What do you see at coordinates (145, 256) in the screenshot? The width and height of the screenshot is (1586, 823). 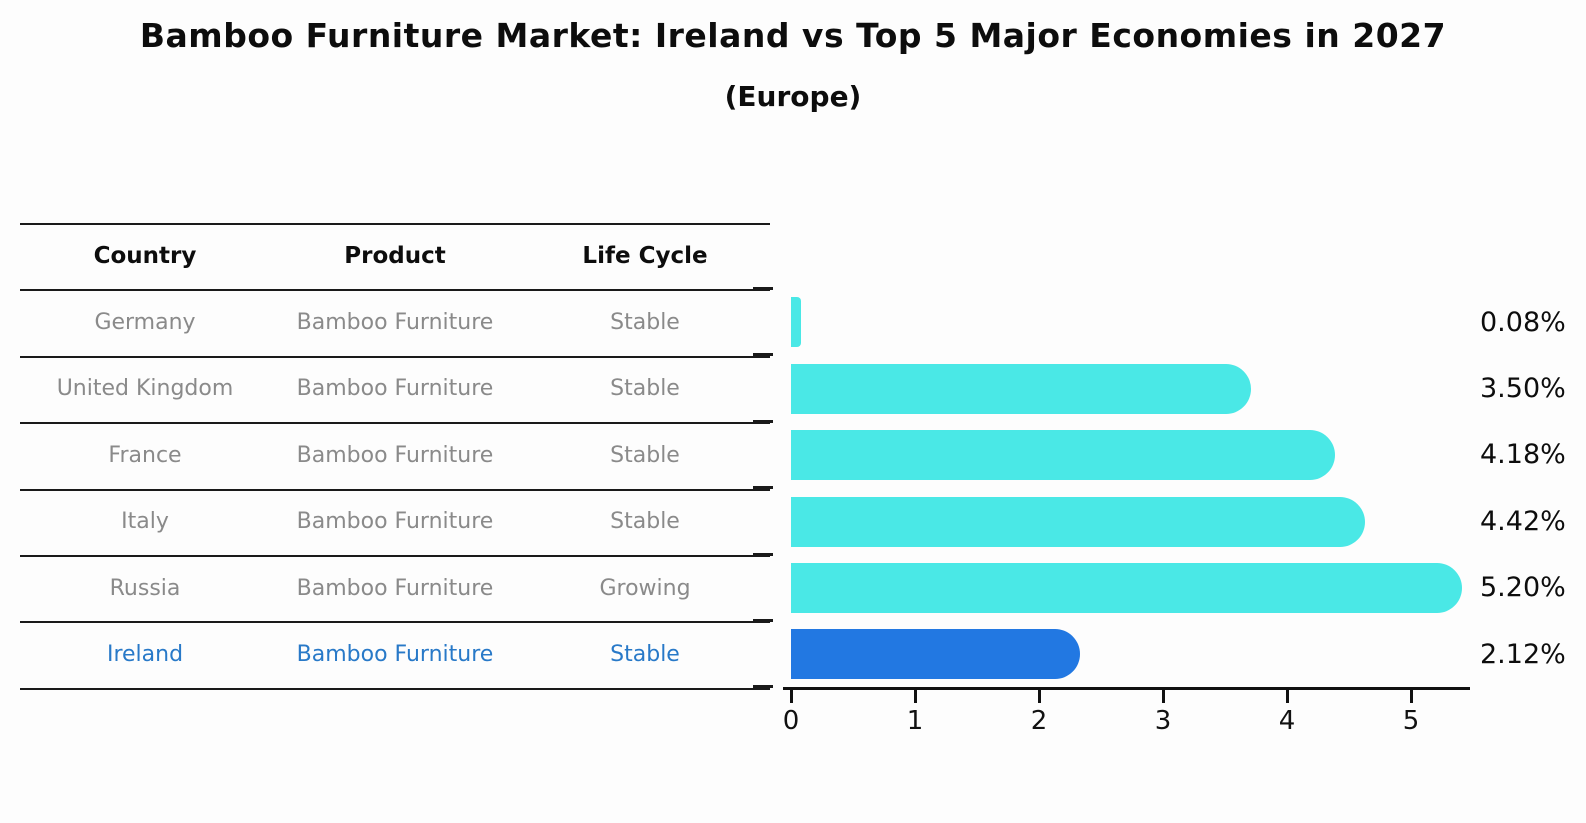 I see `table-header-country: Country` at bounding box center [145, 256].